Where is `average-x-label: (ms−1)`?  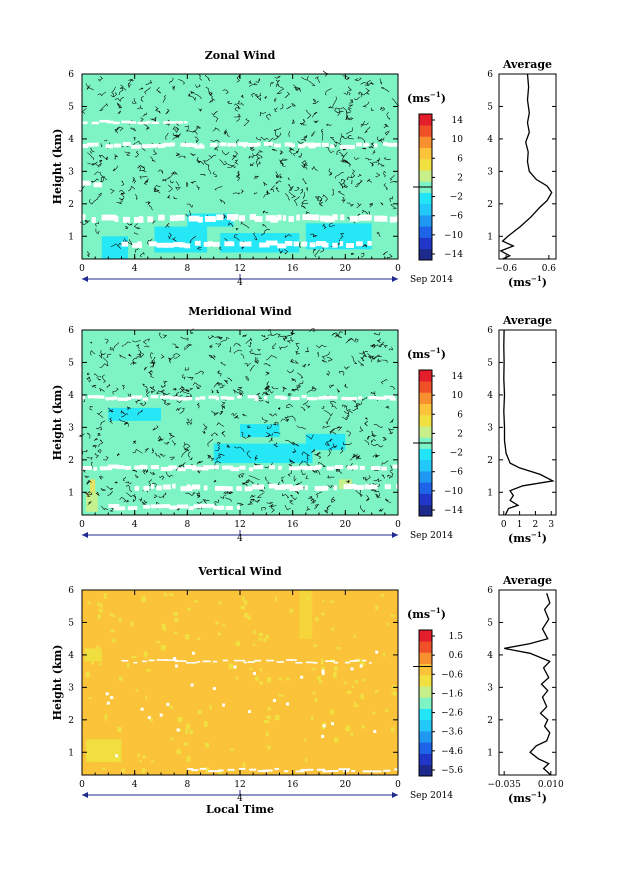 average-x-label: (ms−1) is located at coordinates (527, 281).